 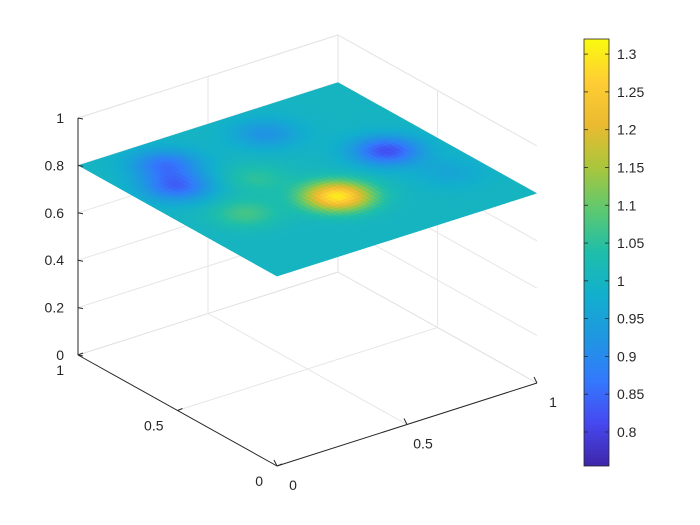 I want to click on z-tick-label: 0.6, so click(x=55, y=213).